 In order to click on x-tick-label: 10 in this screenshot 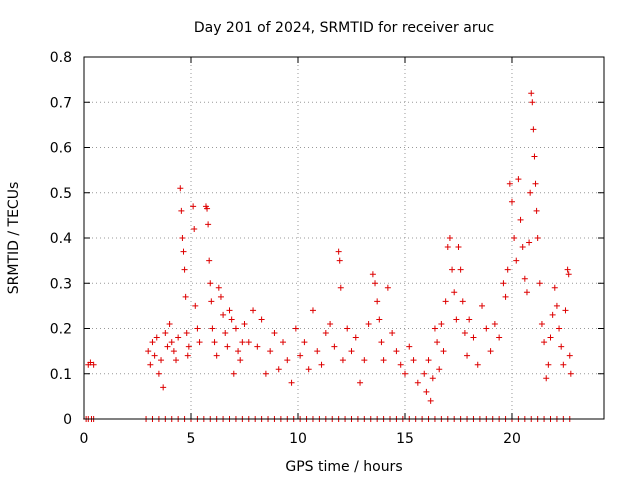, I will do `click(298, 439)`.